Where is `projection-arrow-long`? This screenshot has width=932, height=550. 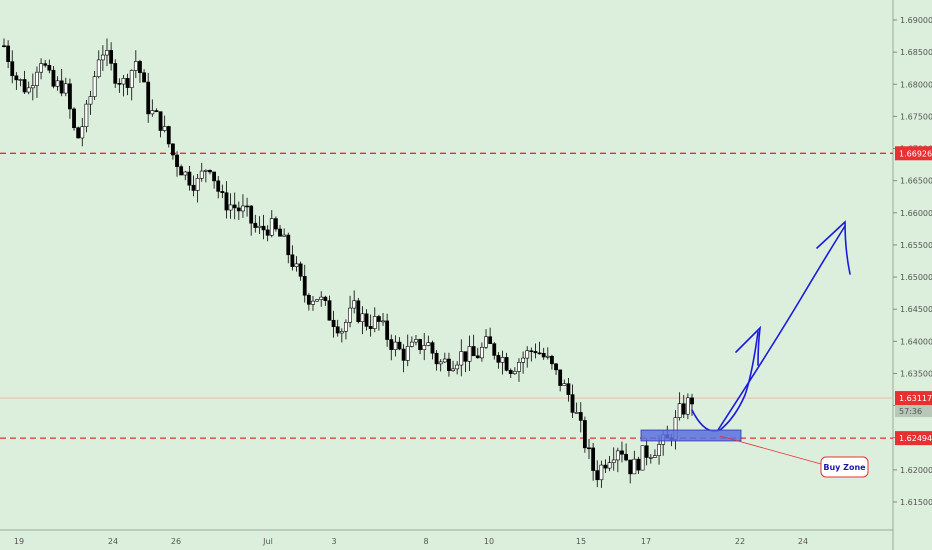
projection-arrow-long is located at coordinates (781, 328).